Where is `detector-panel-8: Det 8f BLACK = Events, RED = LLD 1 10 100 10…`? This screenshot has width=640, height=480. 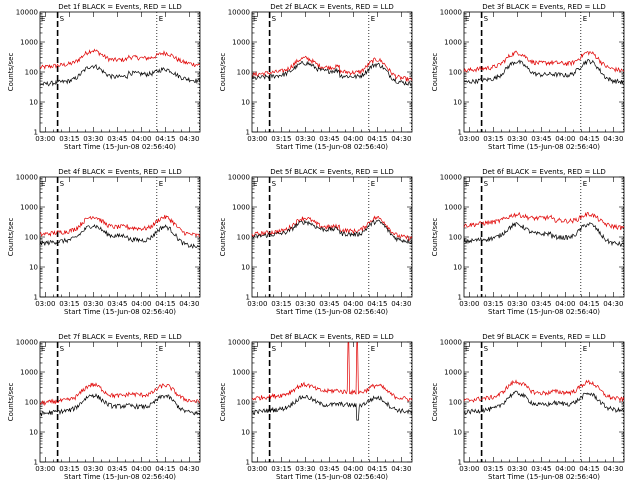 detector-panel-8: Det 8f BLACK = Events, RED = LLD 1 10 100 10… is located at coordinates (316, 406).